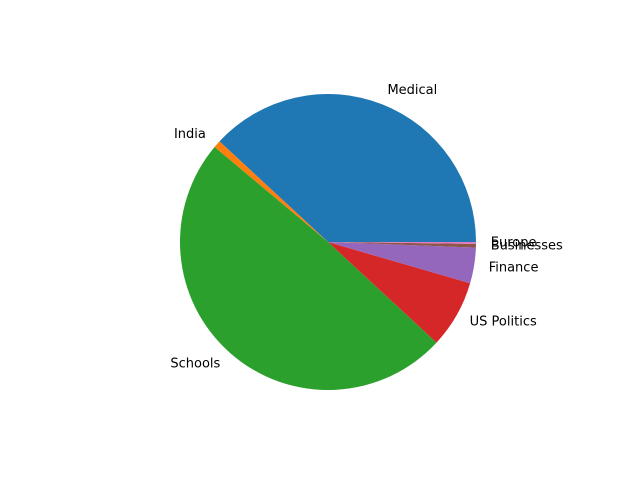 The height and width of the screenshot is (480, 640). What do you see at coordinates (402, 263) in the screenshot?
I see `pie-slice-finance` at bounding box center [402, 263].